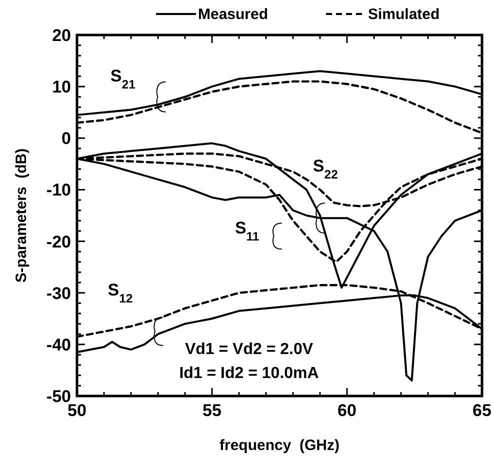  What do you see at coordinates (77, 410) in the screenshot?
I see `x-tick-label: 50` at bounding box center [77, 410].